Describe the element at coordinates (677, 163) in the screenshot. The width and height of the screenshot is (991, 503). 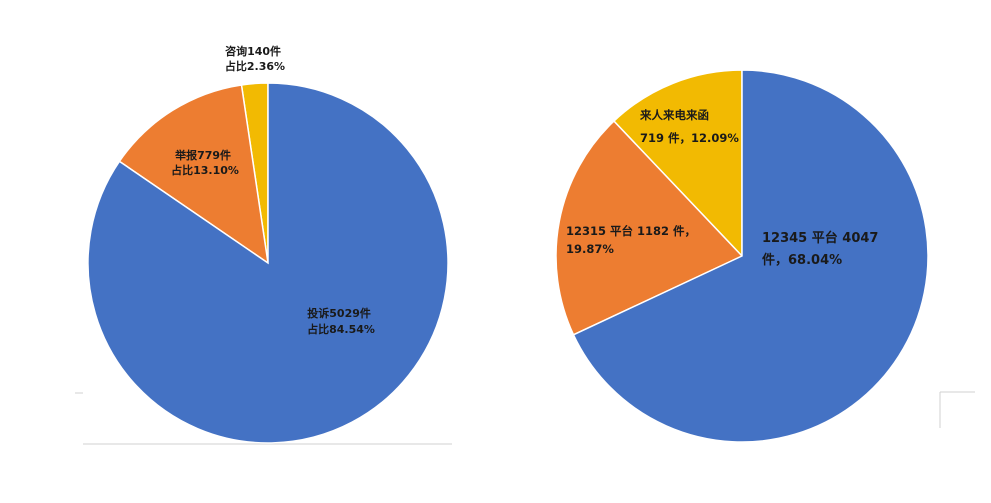
I see `pie-slice-visits-calls-letters` at that location.